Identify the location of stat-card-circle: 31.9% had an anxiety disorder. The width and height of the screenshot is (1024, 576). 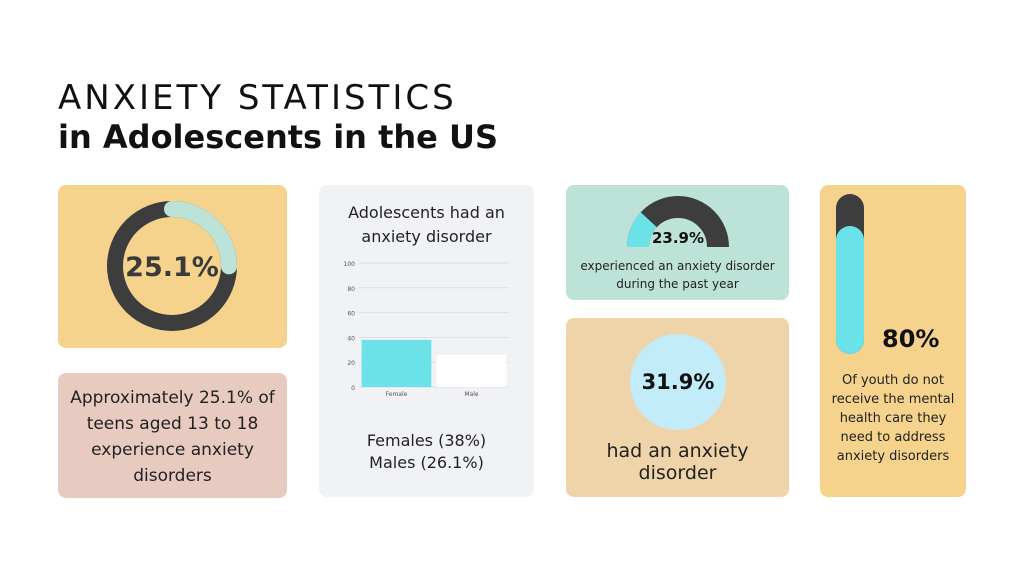
(677, 407).